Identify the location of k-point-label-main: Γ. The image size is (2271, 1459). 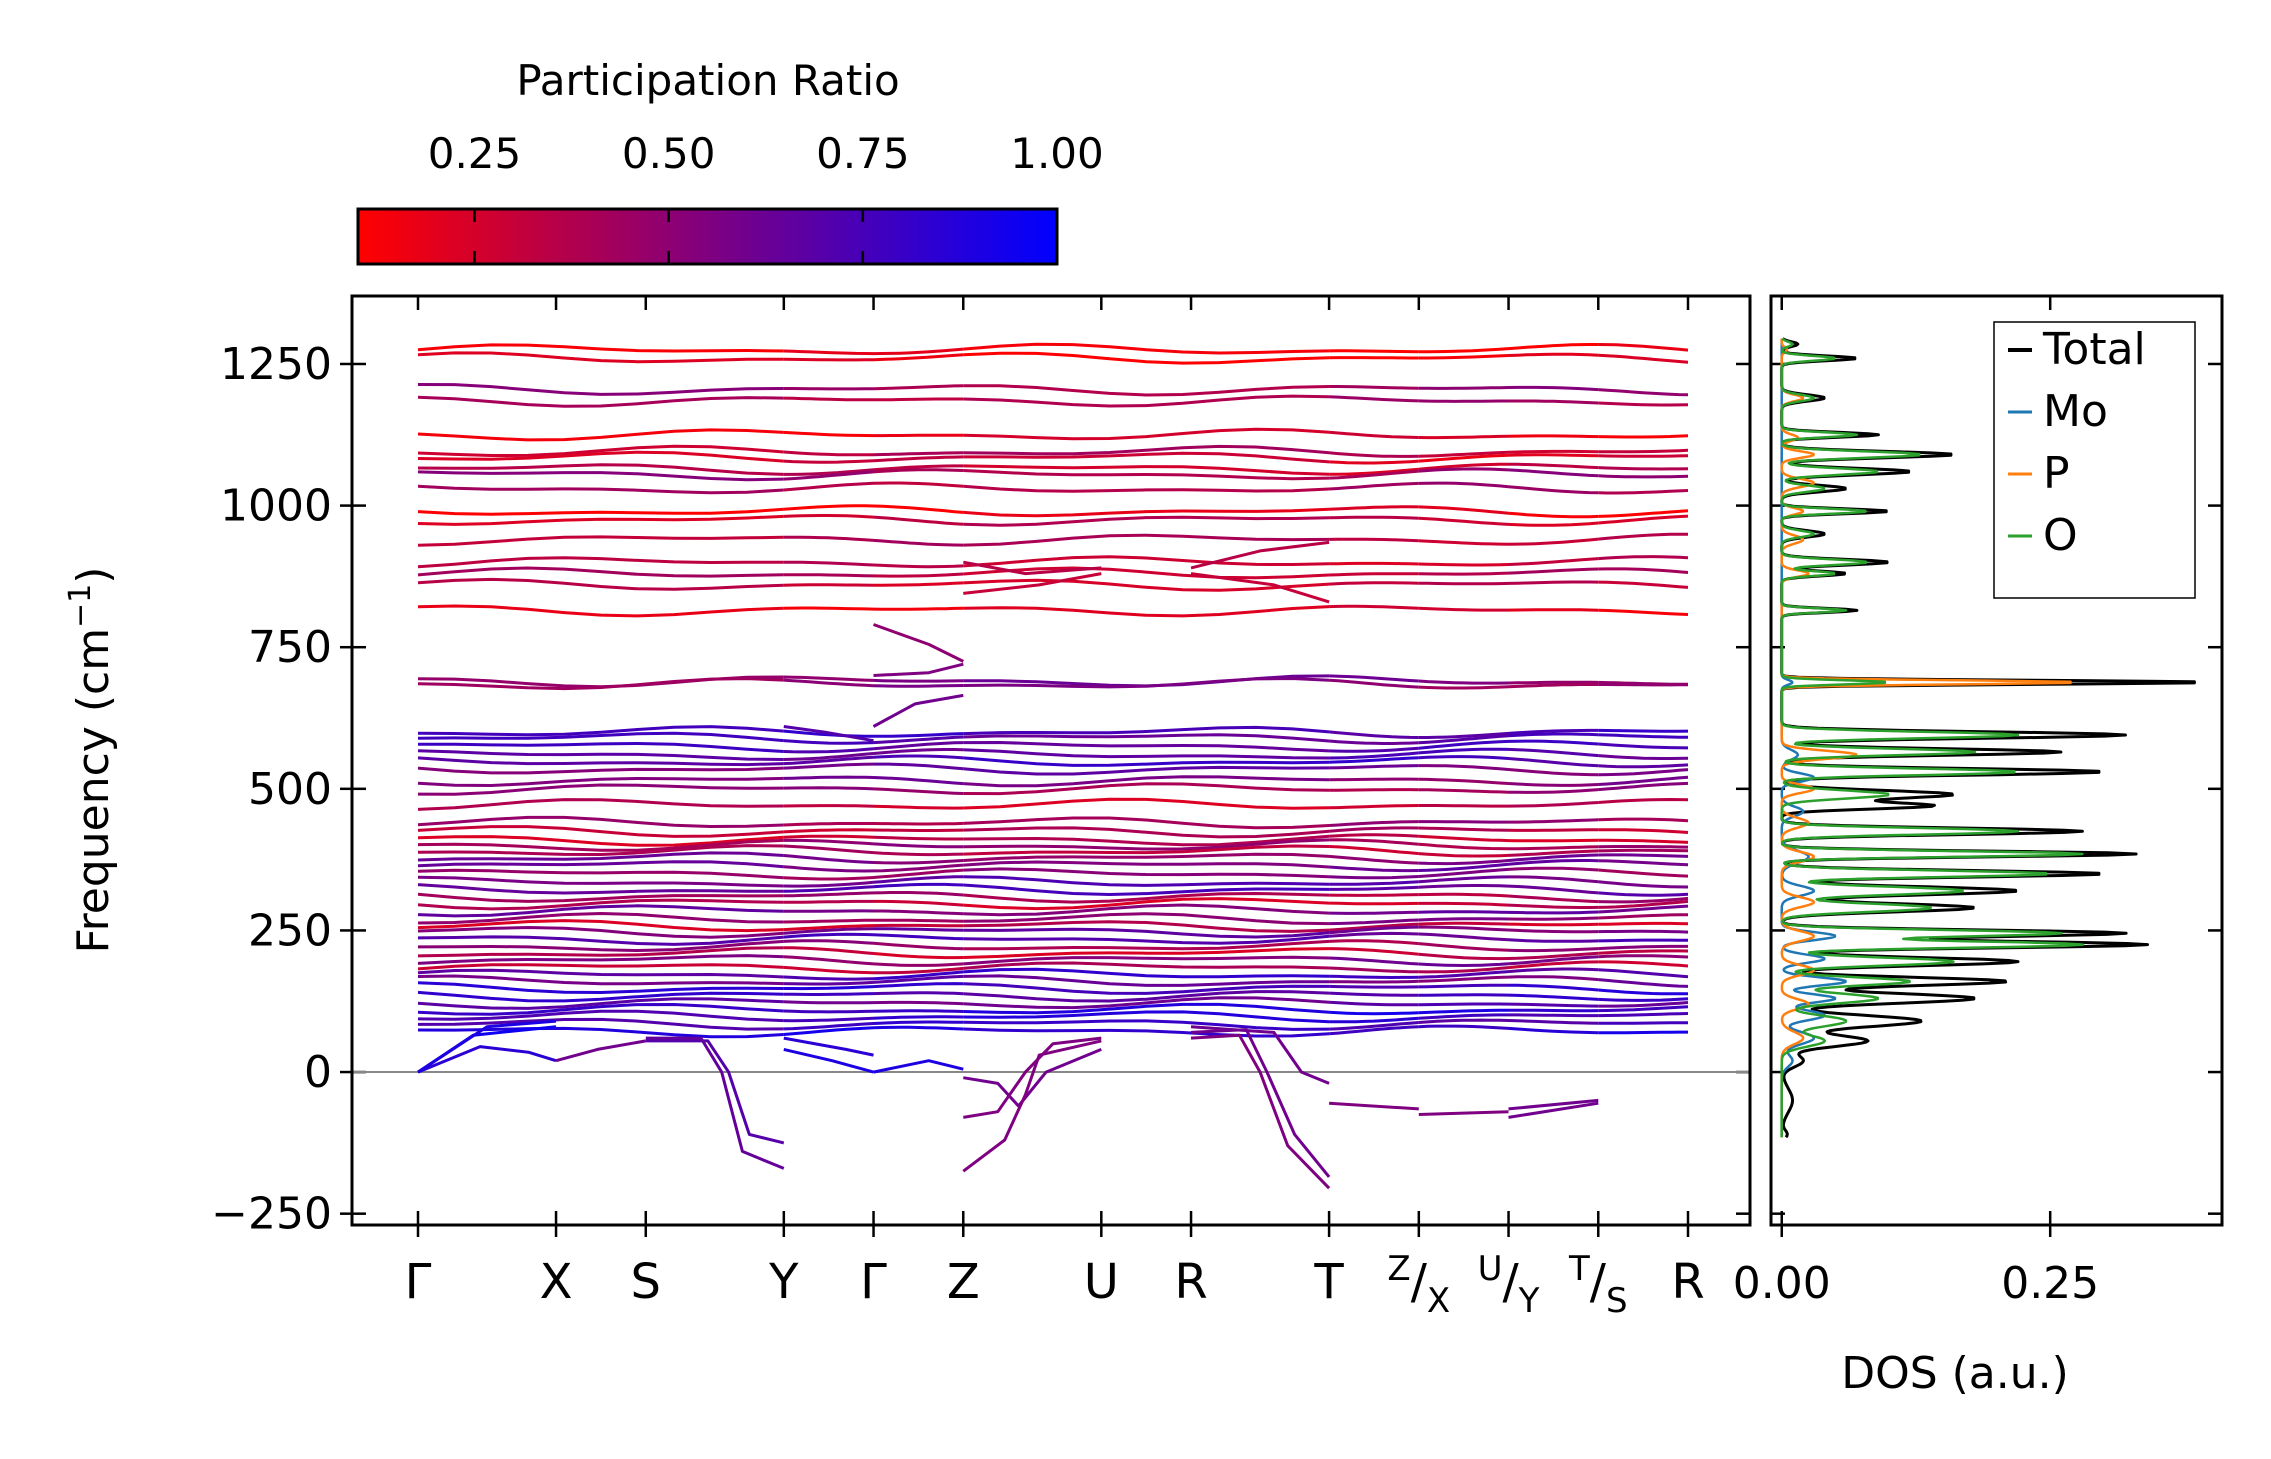
(418, 1282).